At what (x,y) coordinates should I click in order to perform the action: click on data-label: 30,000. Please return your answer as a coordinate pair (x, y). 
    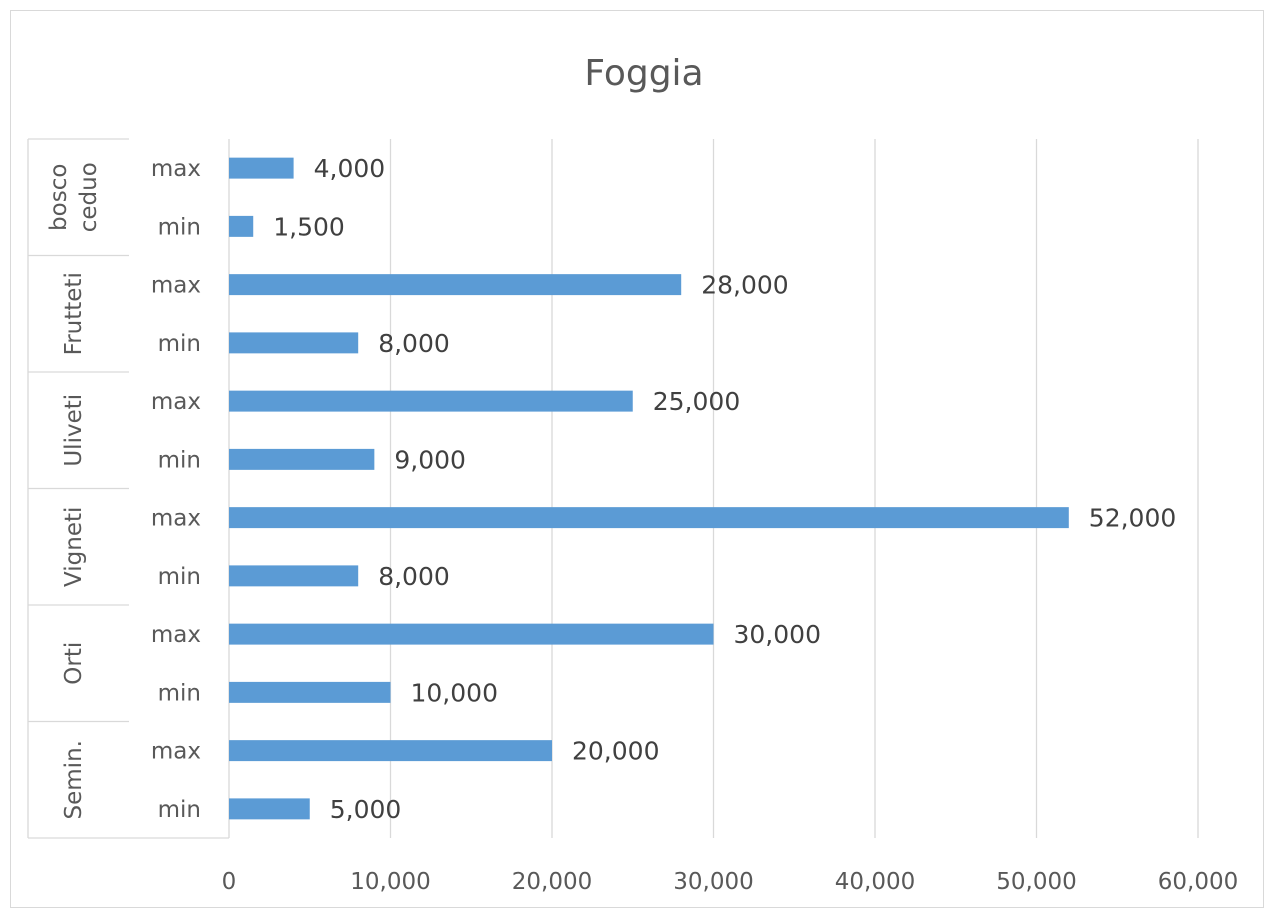
    Looking at the image, I should click on (777, 634).